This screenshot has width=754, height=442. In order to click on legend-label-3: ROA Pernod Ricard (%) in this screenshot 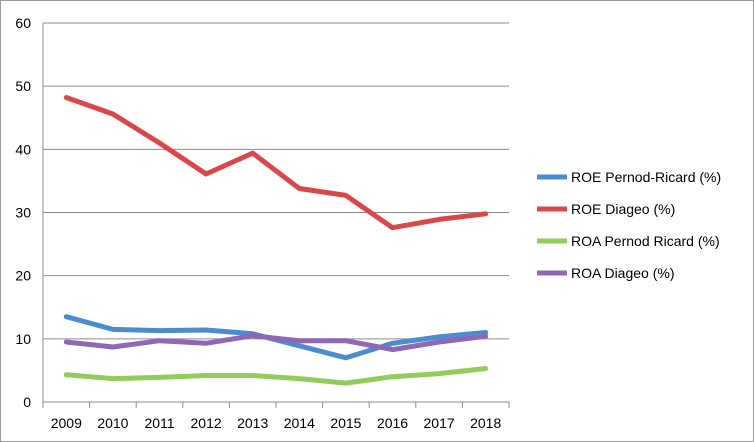, I will do `click(645, 241)`.